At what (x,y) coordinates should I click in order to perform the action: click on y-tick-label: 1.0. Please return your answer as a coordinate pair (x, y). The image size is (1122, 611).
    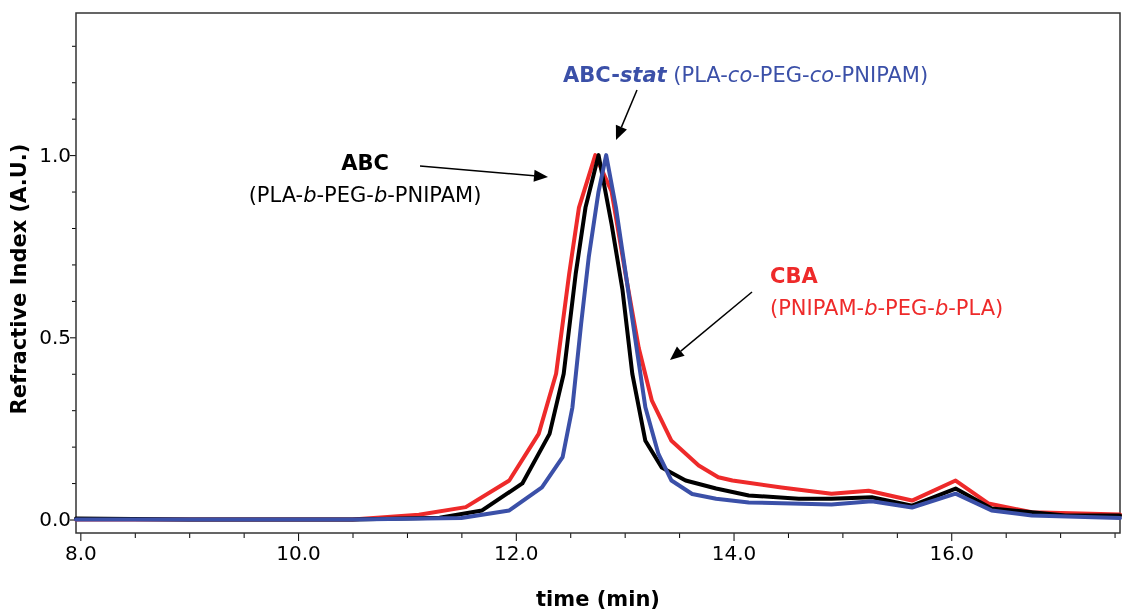
    Looking at the image, I should click on (55, 155).